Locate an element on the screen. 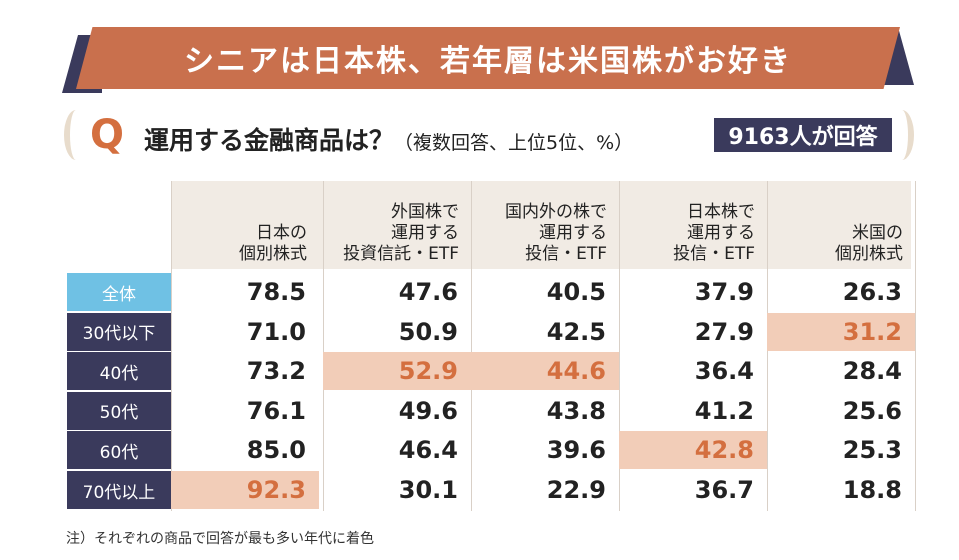 This screenshot has width=959, height=560. column-header-line: 米国の is located at coordinates (877, 233).